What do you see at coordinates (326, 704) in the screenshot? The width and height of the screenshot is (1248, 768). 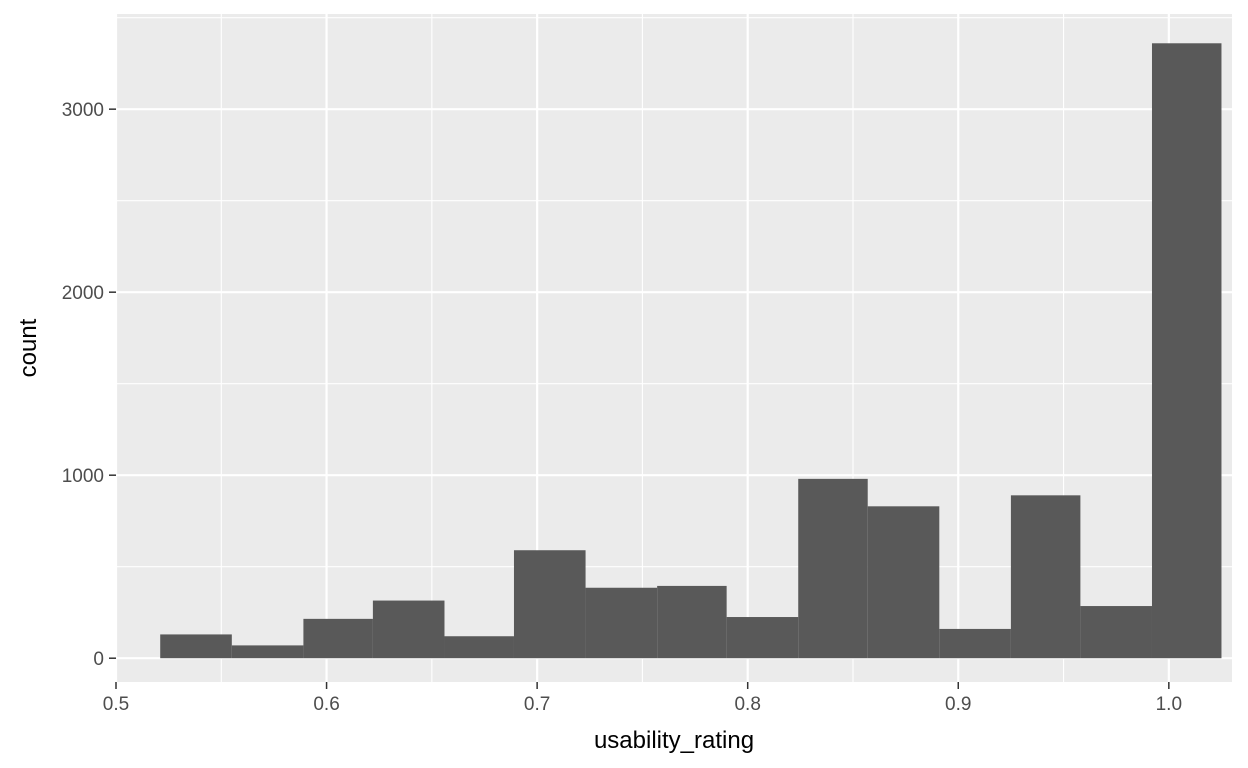 I see `x-tick-label: 0.6` at bounding box center [326, 704].